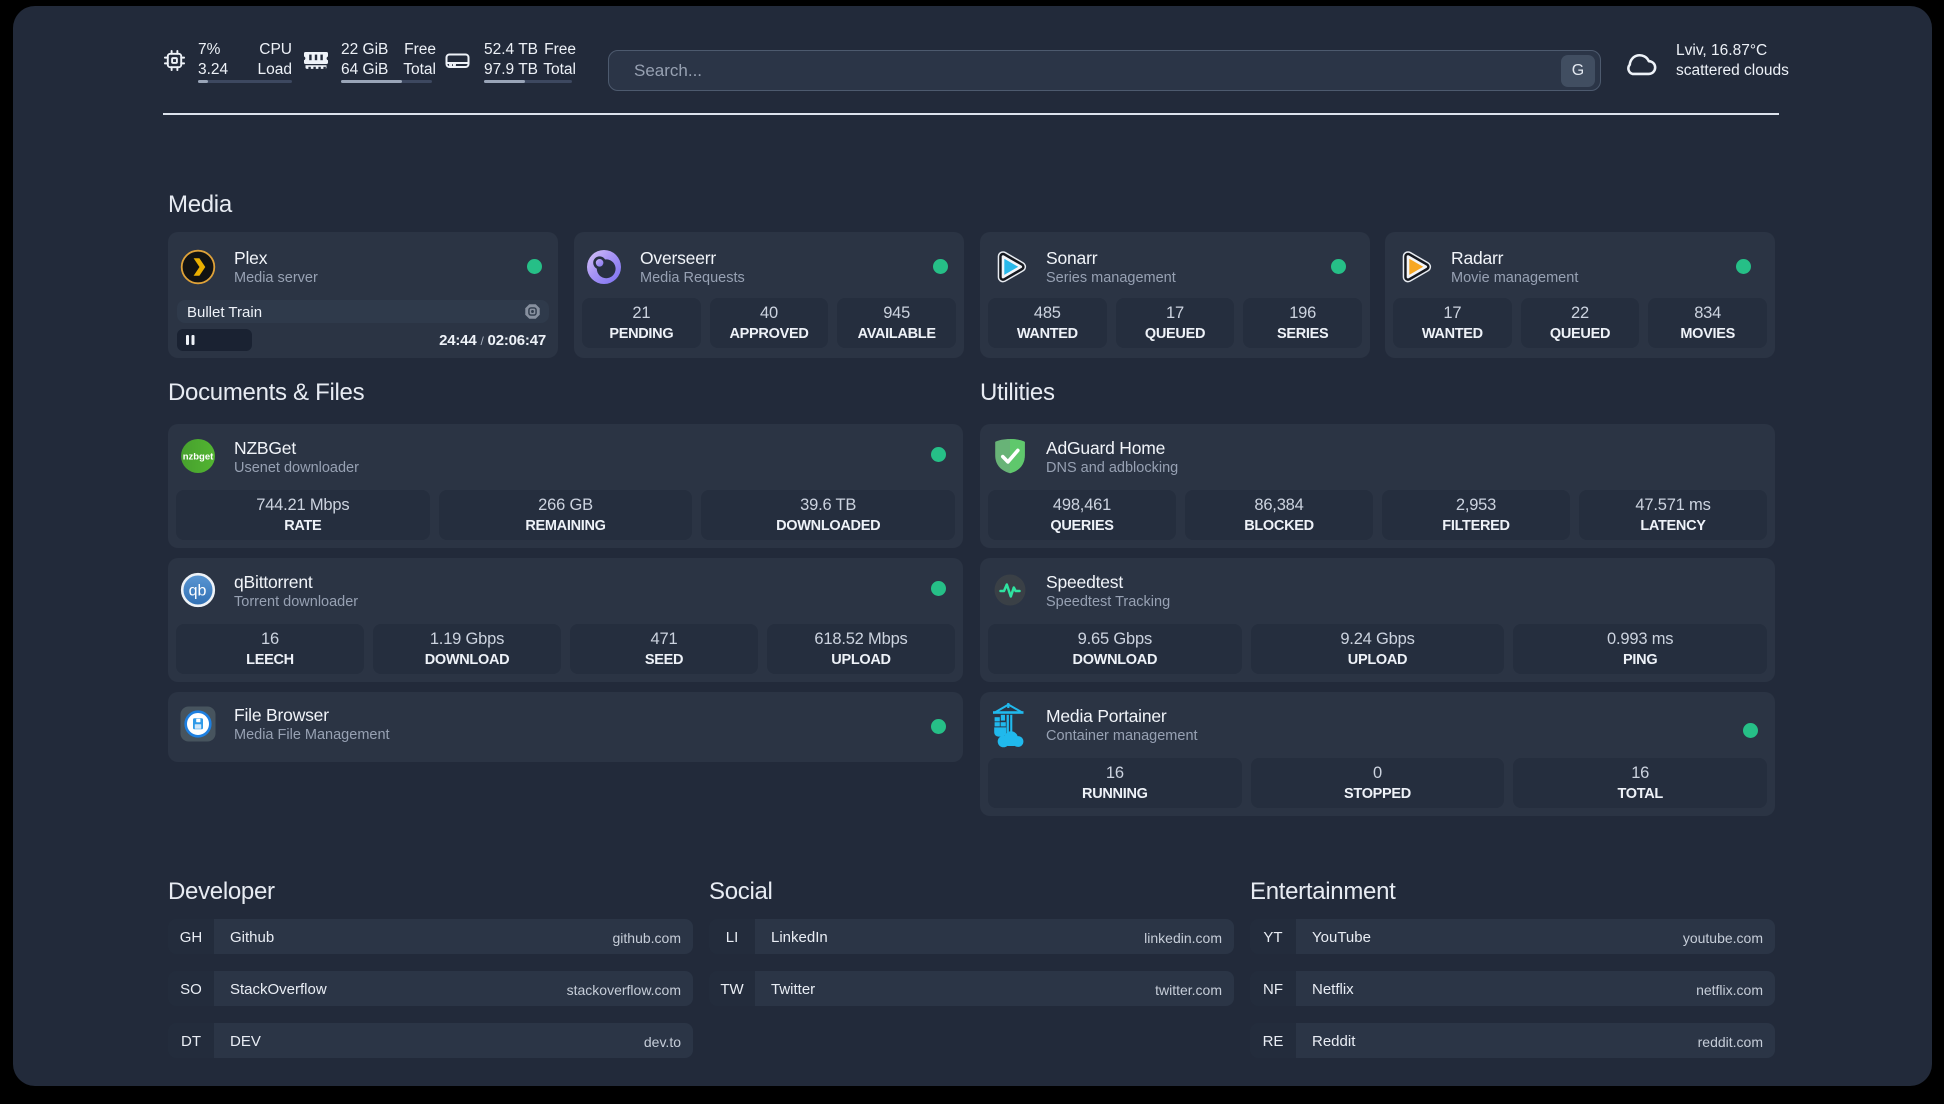 The image size is (1944, 1104). What do you see at coordinates (198, 591) in the screenshot?
I see `svg-text: qb` at bounding box center [198, 591].